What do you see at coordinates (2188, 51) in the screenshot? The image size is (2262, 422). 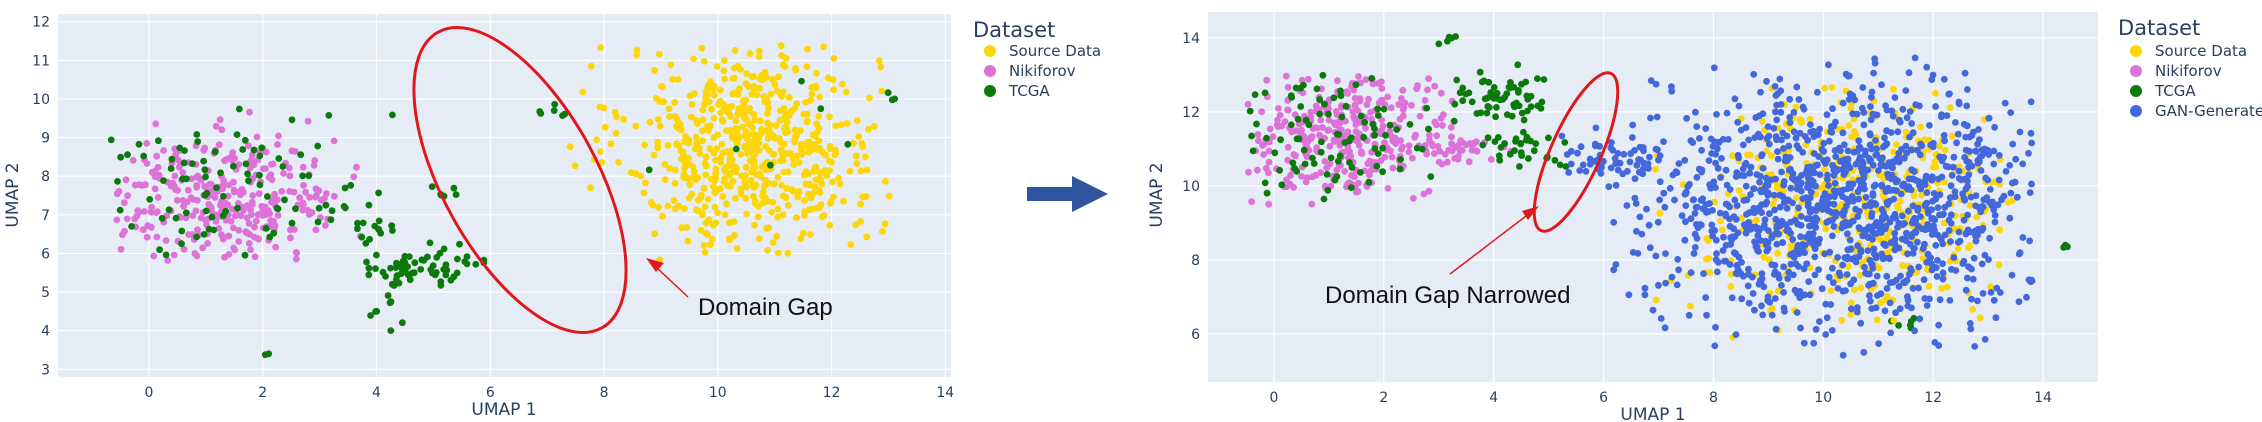 I see `right-legend-item-source-data: Source Data` at bounding box center [2188, 51].